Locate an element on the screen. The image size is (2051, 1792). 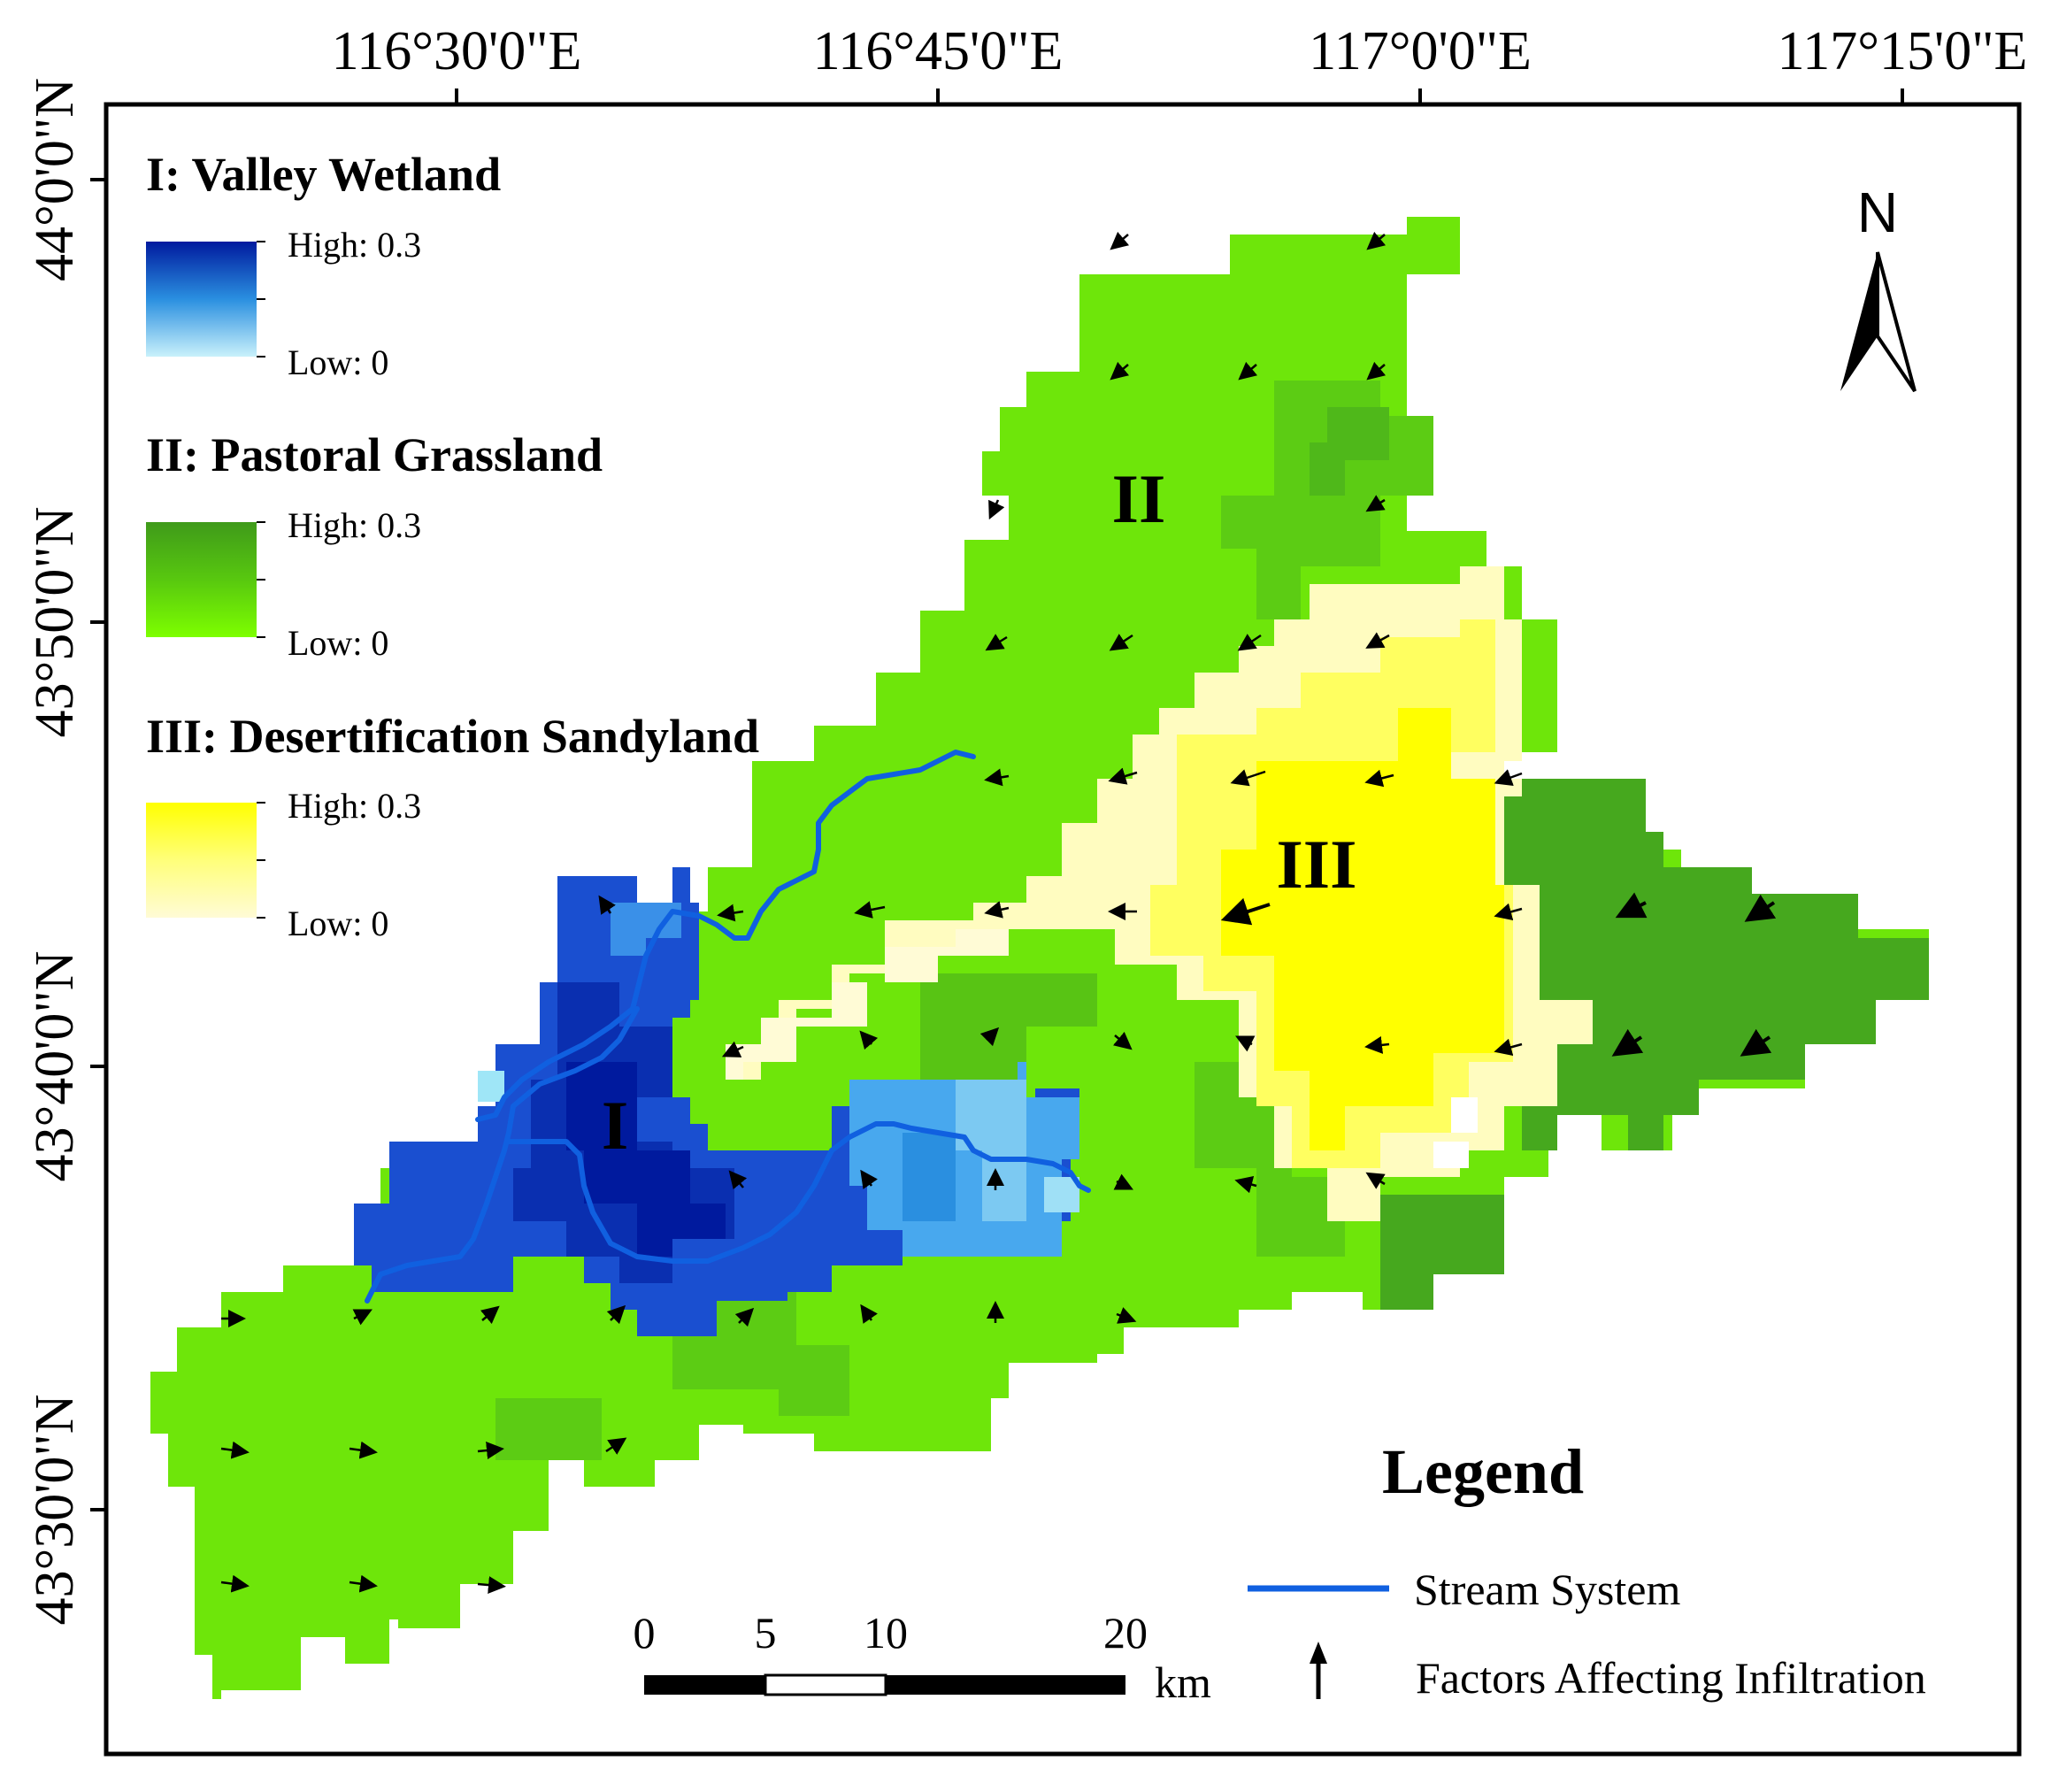
north-arrow: N is located at coordinates (1878, 287).